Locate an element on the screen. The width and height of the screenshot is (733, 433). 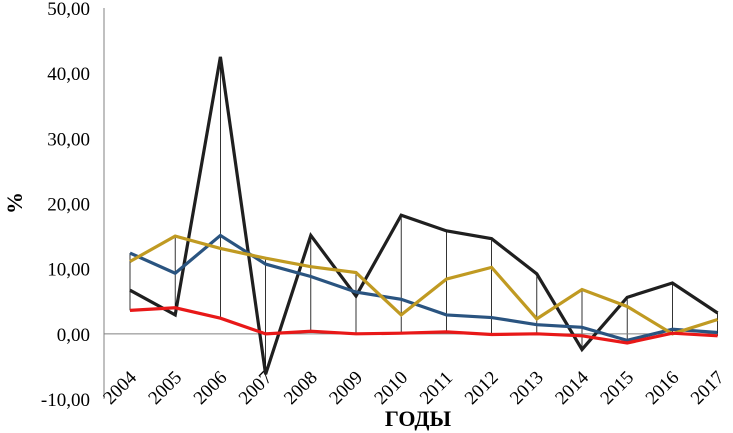
x-tick-label: 2004 is located at coordinates (120, 388).